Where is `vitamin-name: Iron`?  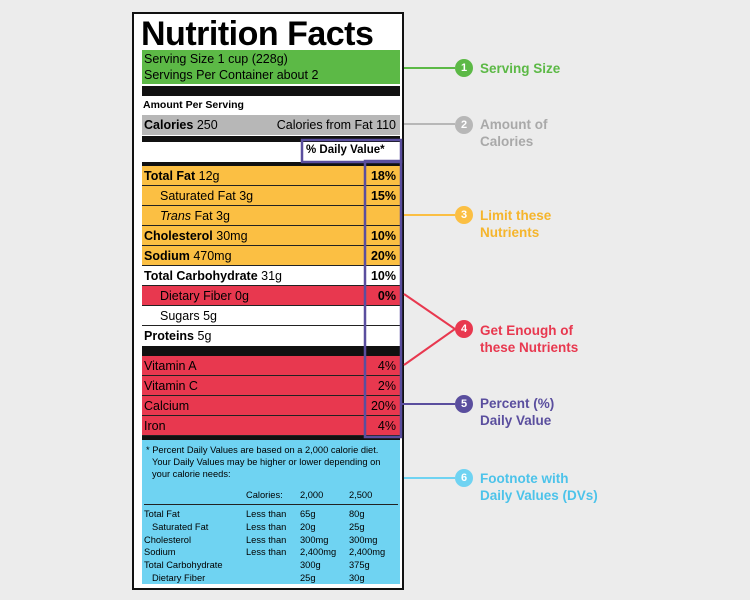
vitamin-name: Iron is located at coordinates (155, 426).